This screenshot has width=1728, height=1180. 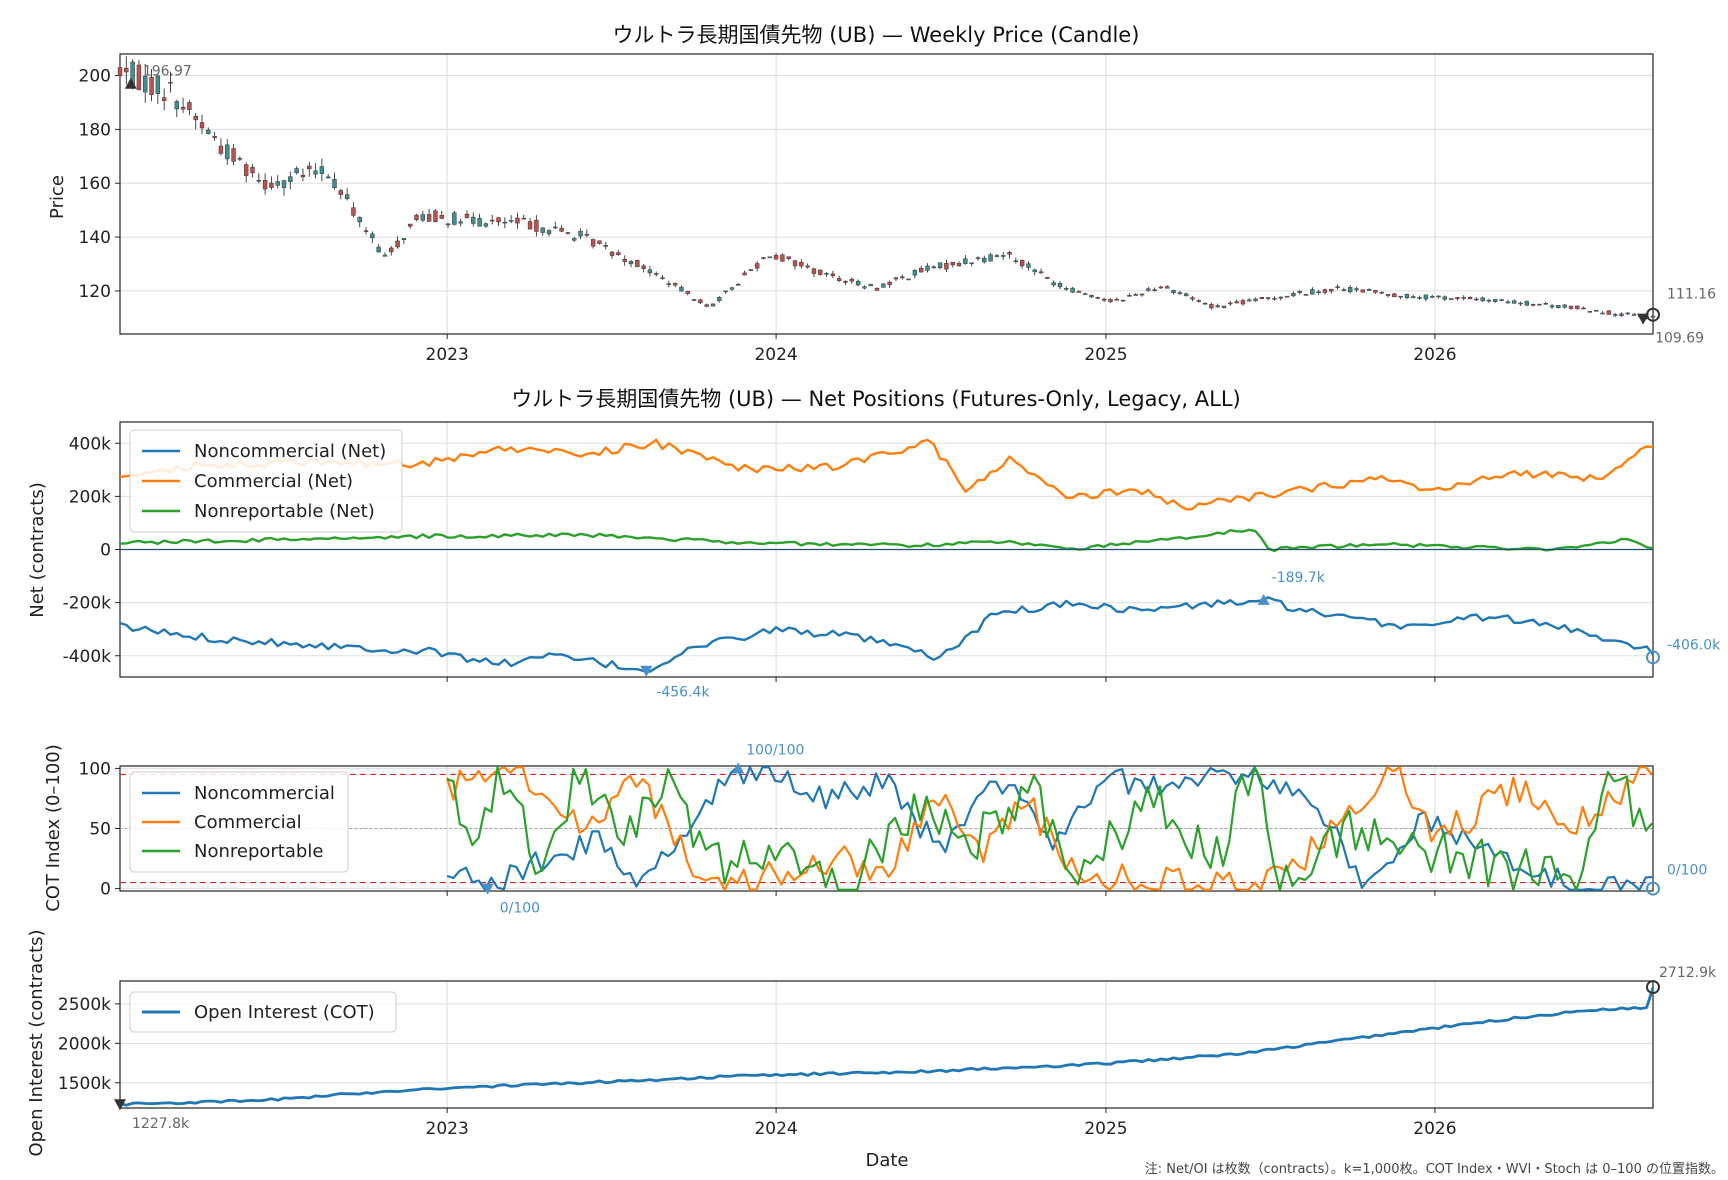 What do you see at coordinates (775, 750) in the screenshot?
I see `annotation-label: 100/100` at bounding box center [775, 750].